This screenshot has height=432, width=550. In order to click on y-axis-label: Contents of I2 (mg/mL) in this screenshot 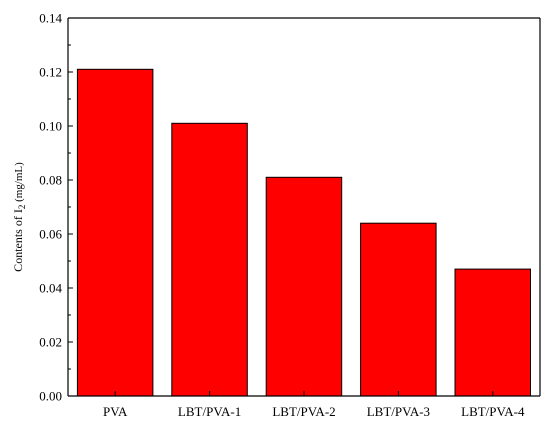, I will do `click(19, 217)`.